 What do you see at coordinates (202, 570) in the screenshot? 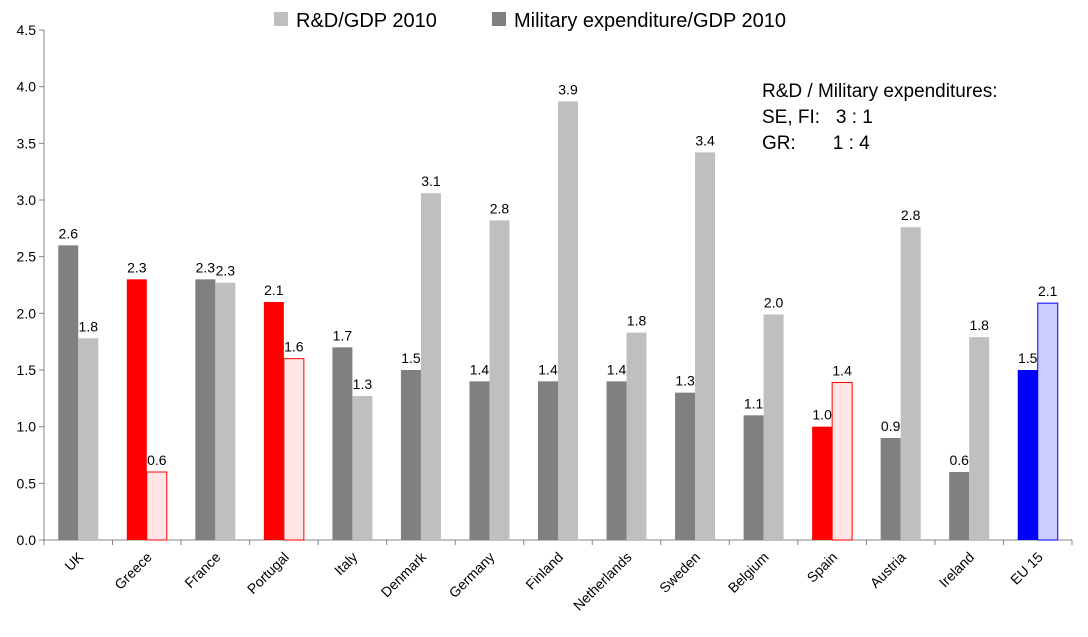
I see `category-label: France` at bounding box center [202, 570].